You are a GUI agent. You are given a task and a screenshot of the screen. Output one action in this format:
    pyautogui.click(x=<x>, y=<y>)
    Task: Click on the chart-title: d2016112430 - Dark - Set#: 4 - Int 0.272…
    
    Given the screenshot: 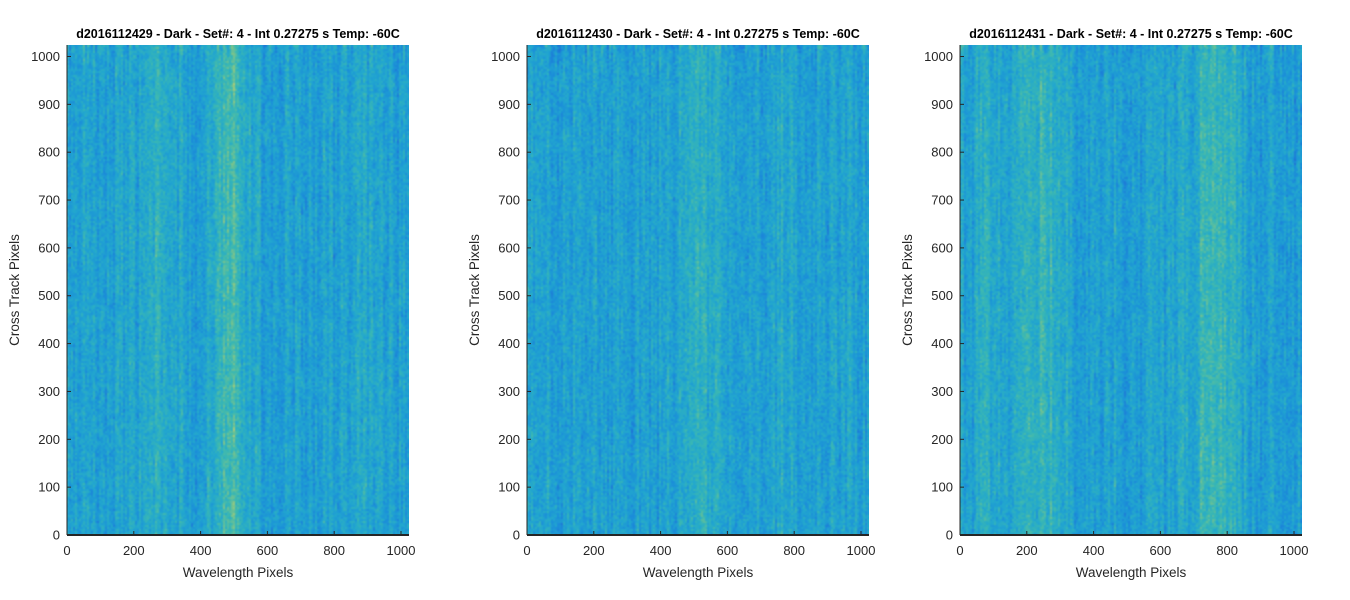 What is the action you would take?
    pyautogui.click(x=698, y=34)
    